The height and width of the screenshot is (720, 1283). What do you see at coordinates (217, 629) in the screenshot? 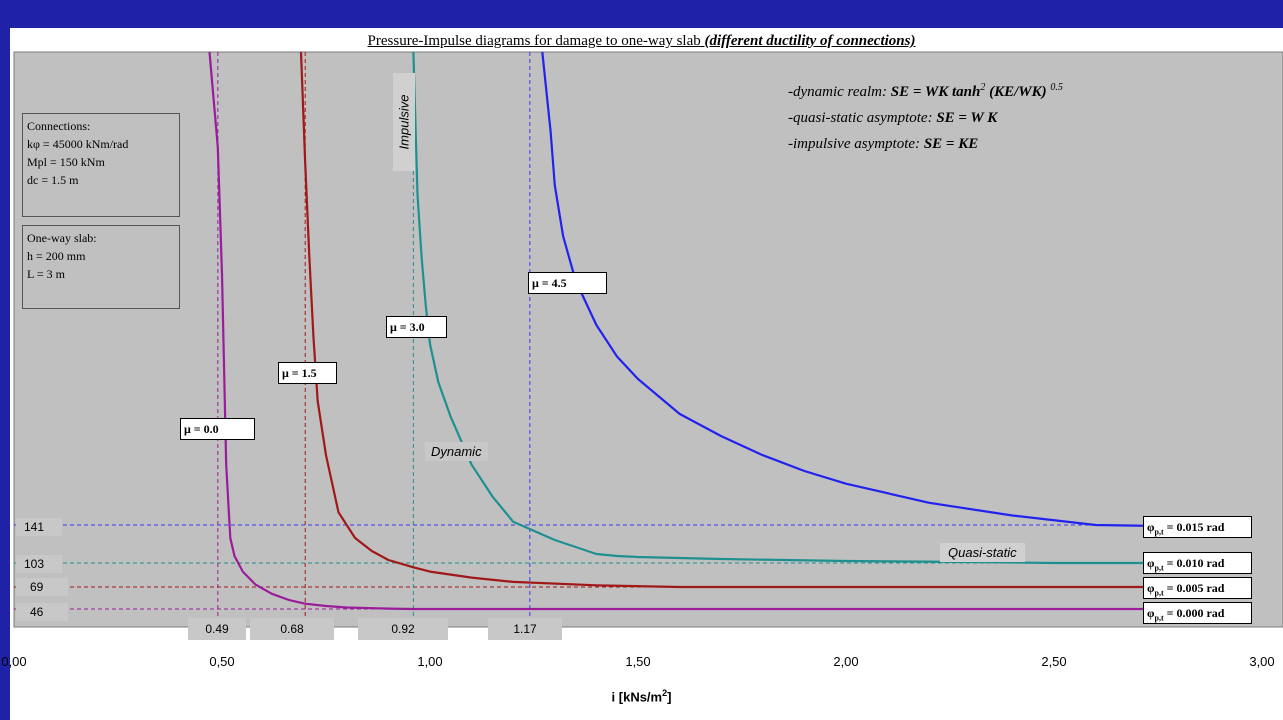
I see `ref-x-label-0: 0.49` at bounding box center [217, 629].